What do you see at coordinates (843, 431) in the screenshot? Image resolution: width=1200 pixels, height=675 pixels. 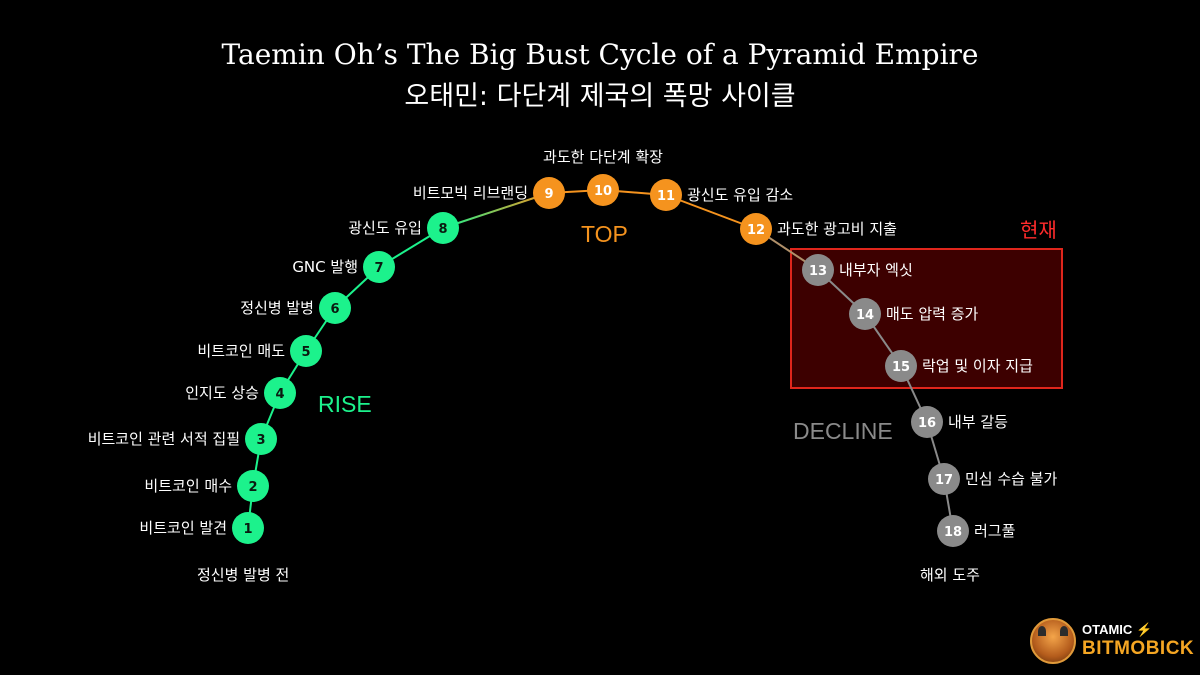 I see `phase-decline-label: DECLINE` at bounding box center [843, 431].